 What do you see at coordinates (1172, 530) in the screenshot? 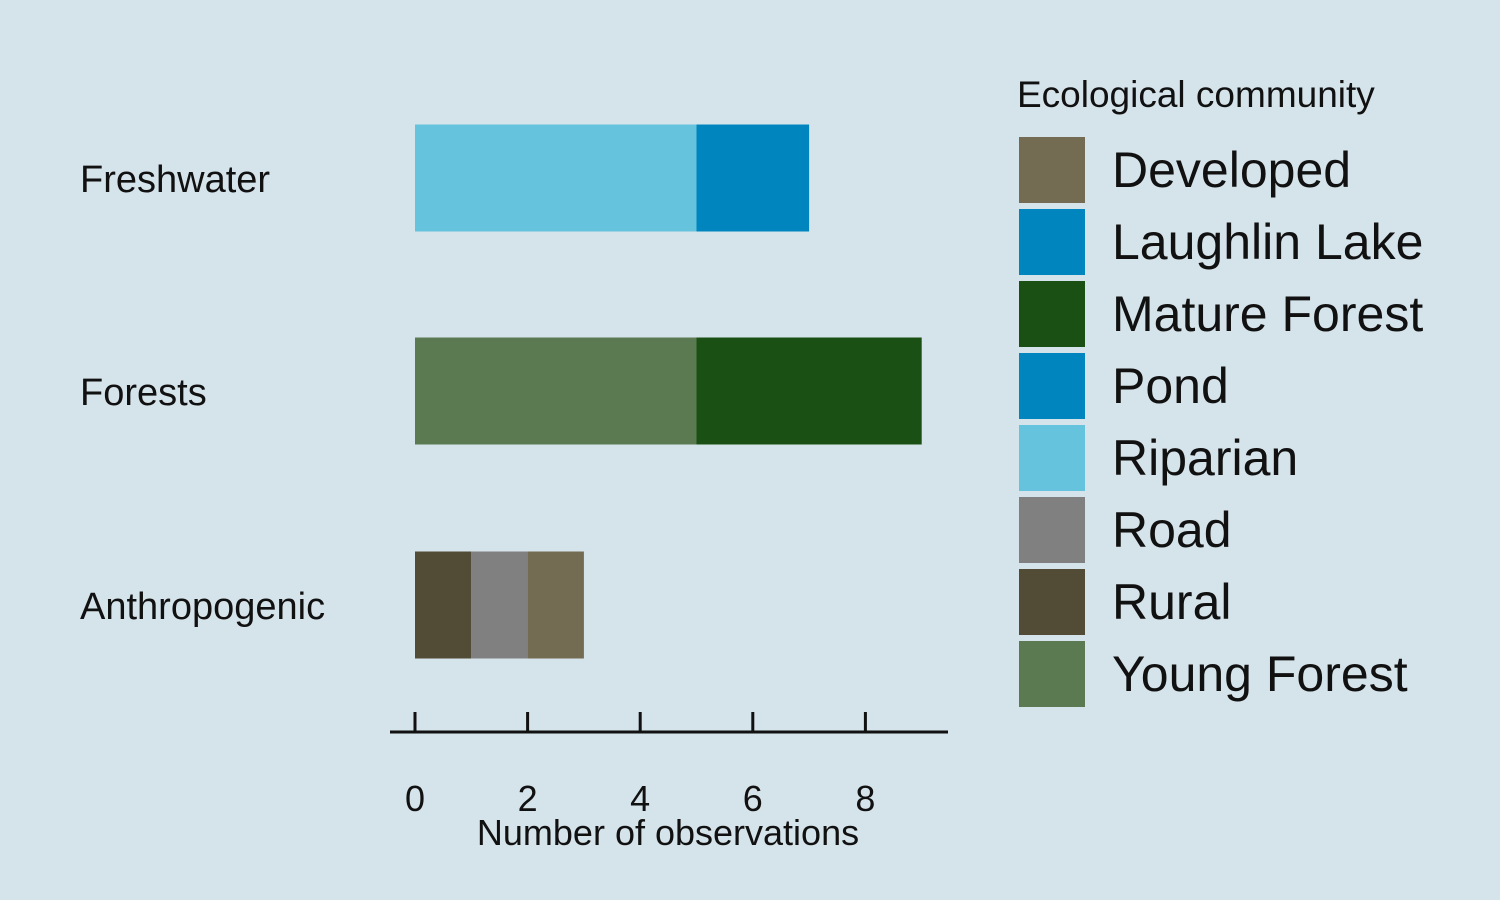
I see `legend-label-road: Road` at bounding box center [1172, 530].